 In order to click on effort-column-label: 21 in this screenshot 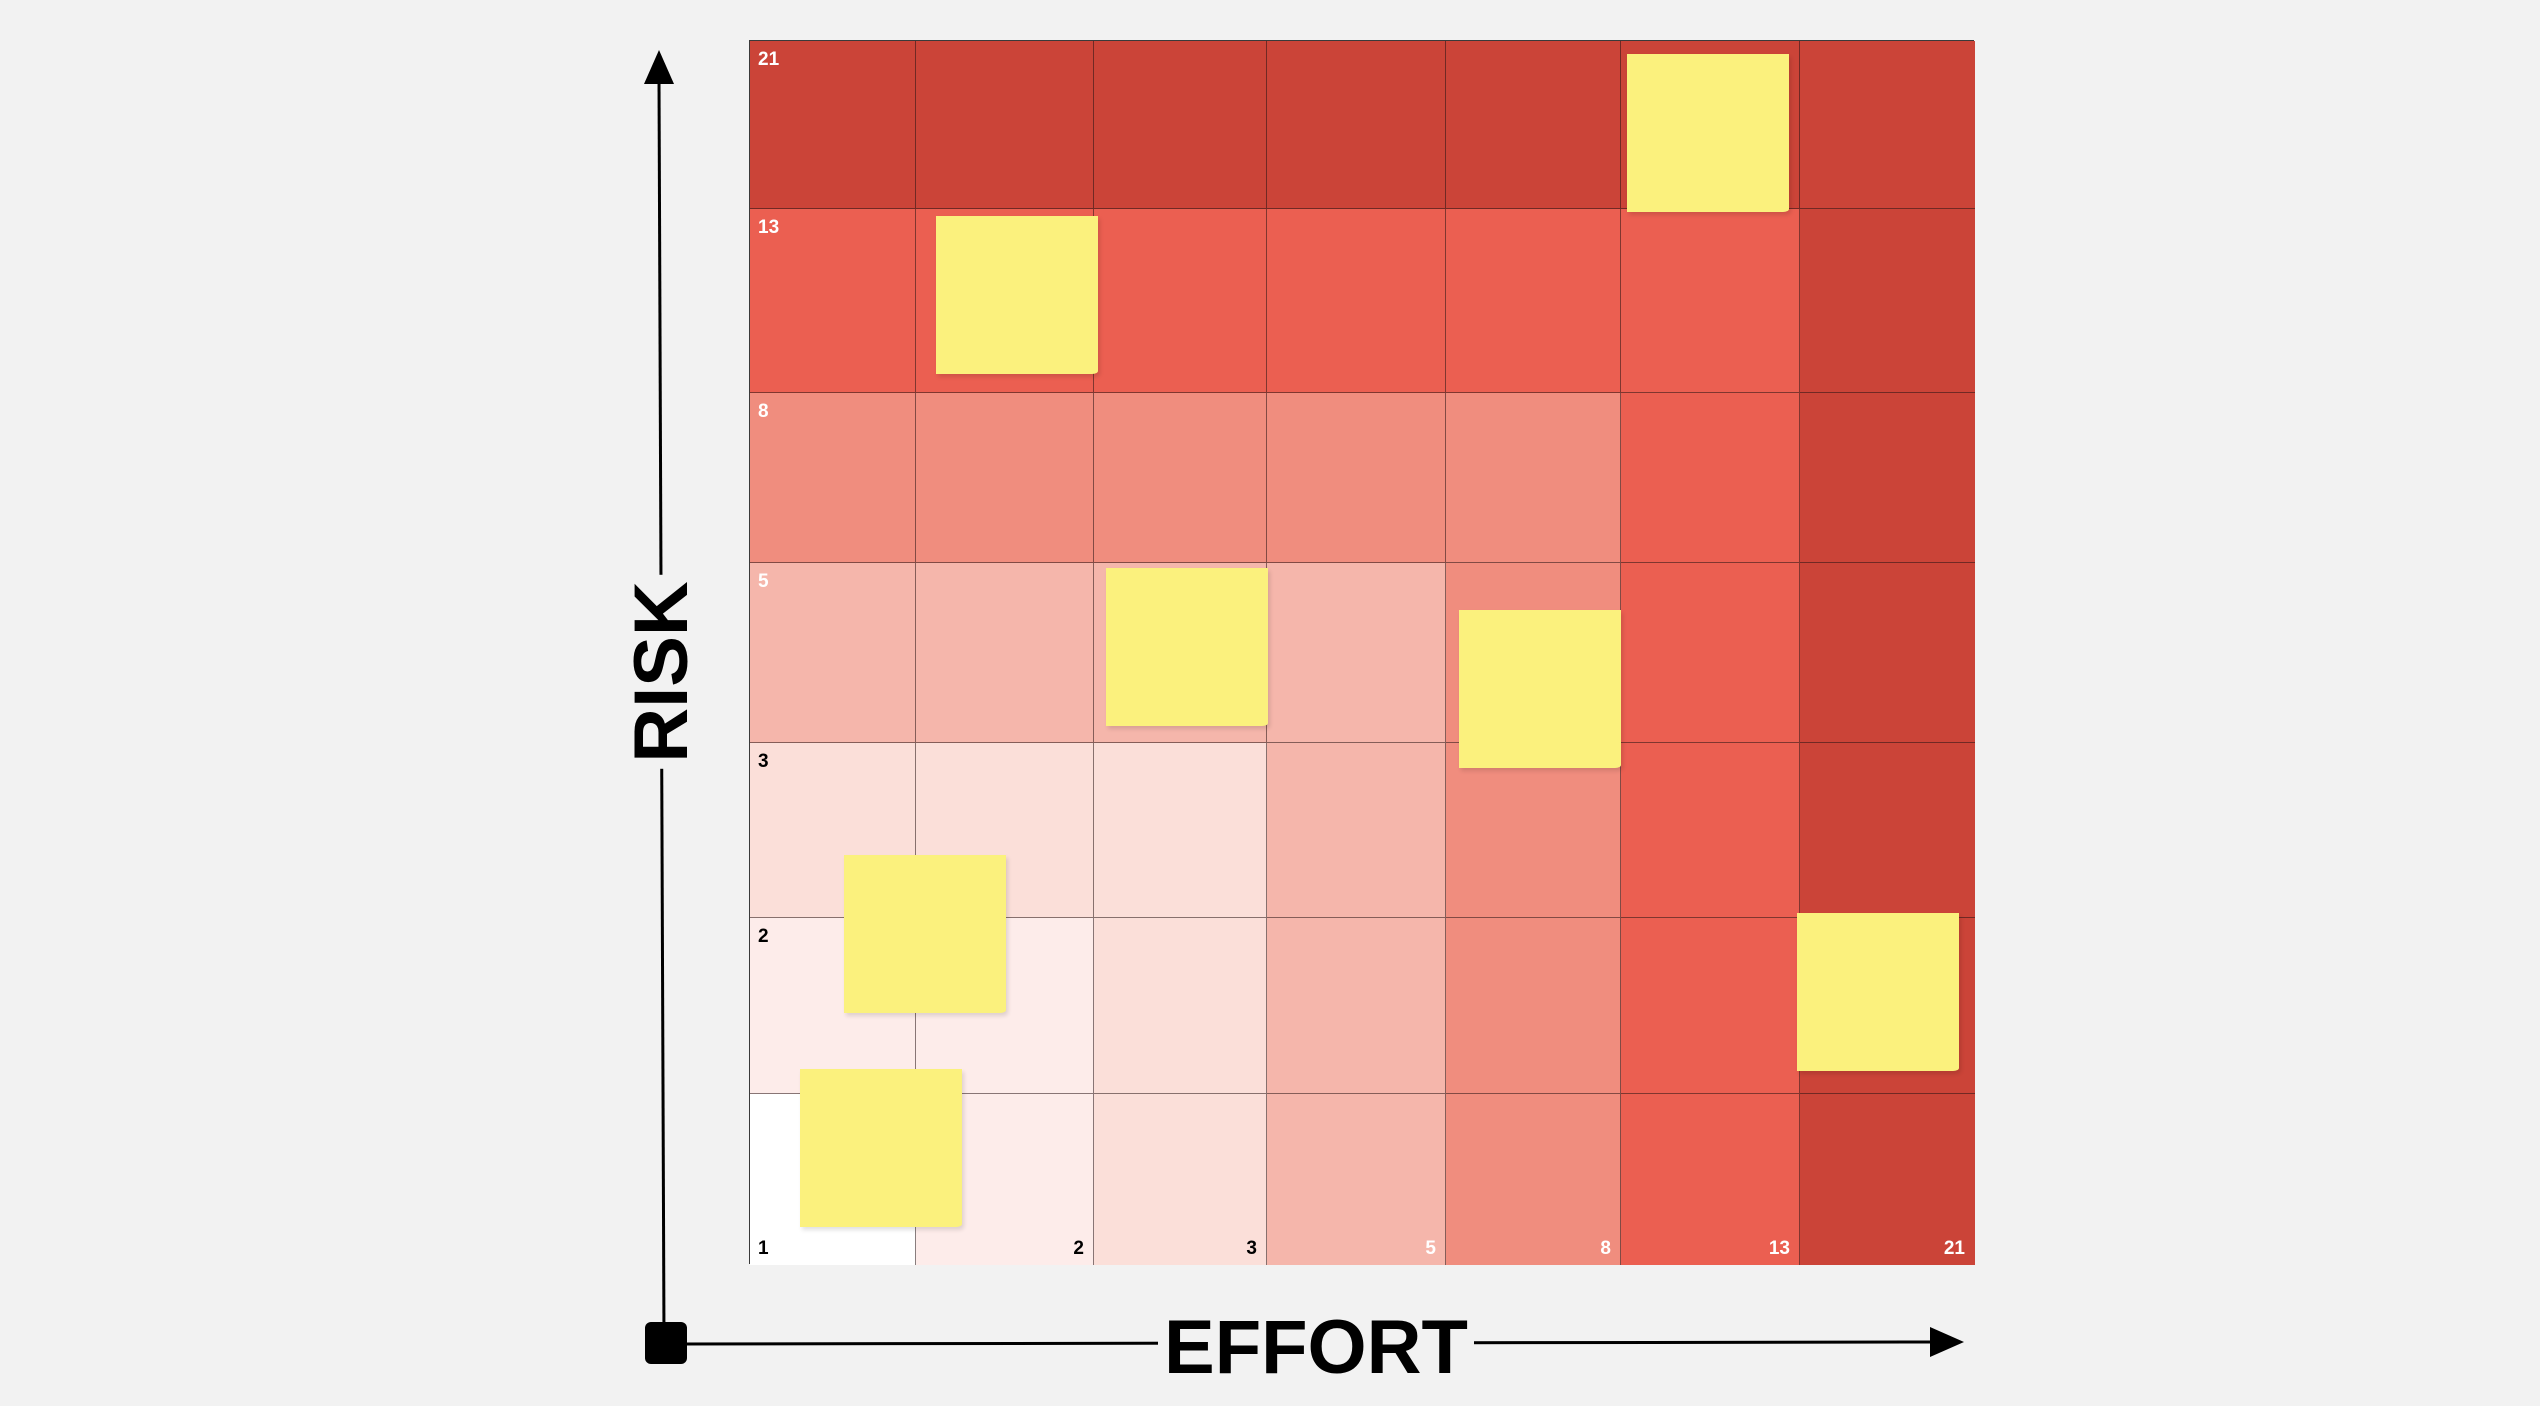, I will do `click(1954, 1248)`.